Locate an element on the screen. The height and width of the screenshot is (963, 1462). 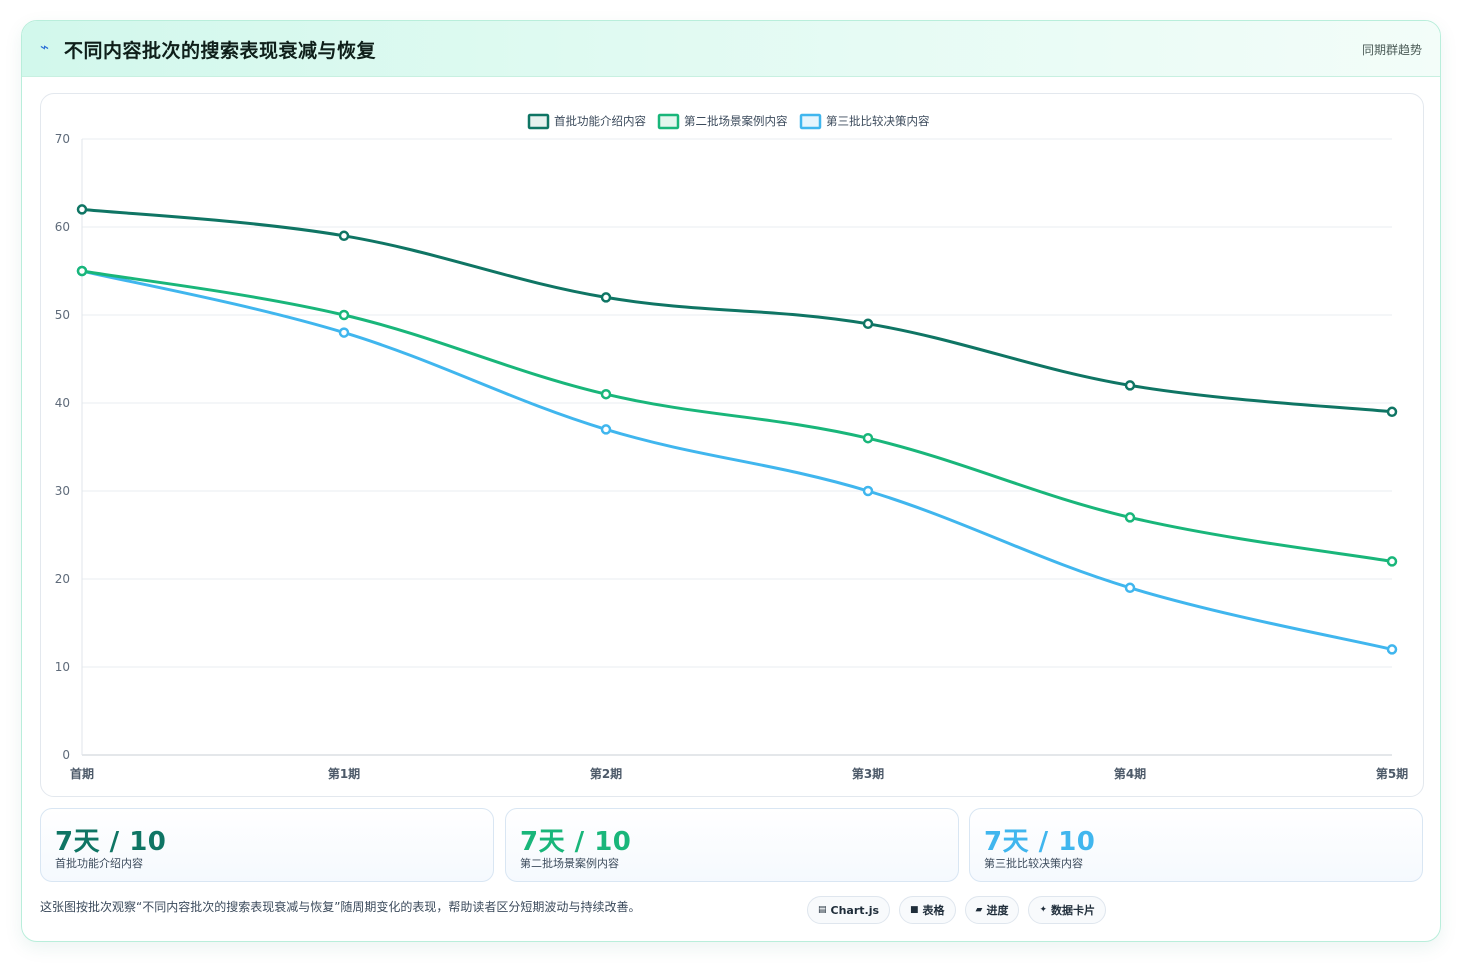
sparkle-icon: ✦ is located at coordinates (1043, 910).